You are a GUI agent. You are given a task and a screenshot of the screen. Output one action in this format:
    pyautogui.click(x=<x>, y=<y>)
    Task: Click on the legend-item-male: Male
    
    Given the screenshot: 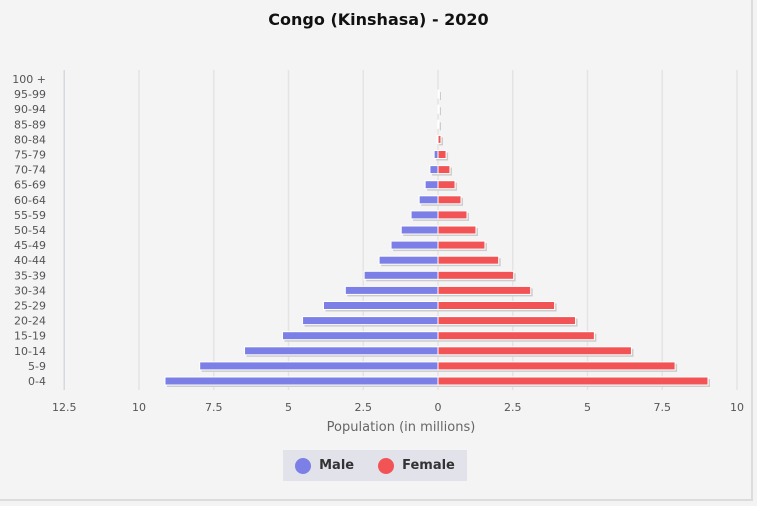 What is the action you would take?
    pyautogui.click(x=325, y=465)
    